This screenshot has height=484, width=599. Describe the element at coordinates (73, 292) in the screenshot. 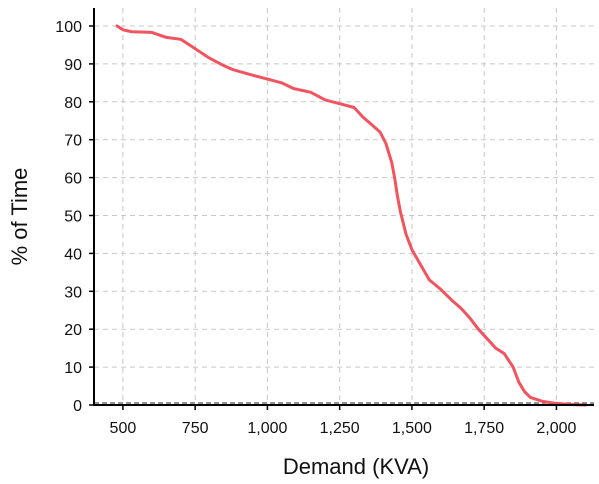

I see `y-tick-label-3: 30` at that location.